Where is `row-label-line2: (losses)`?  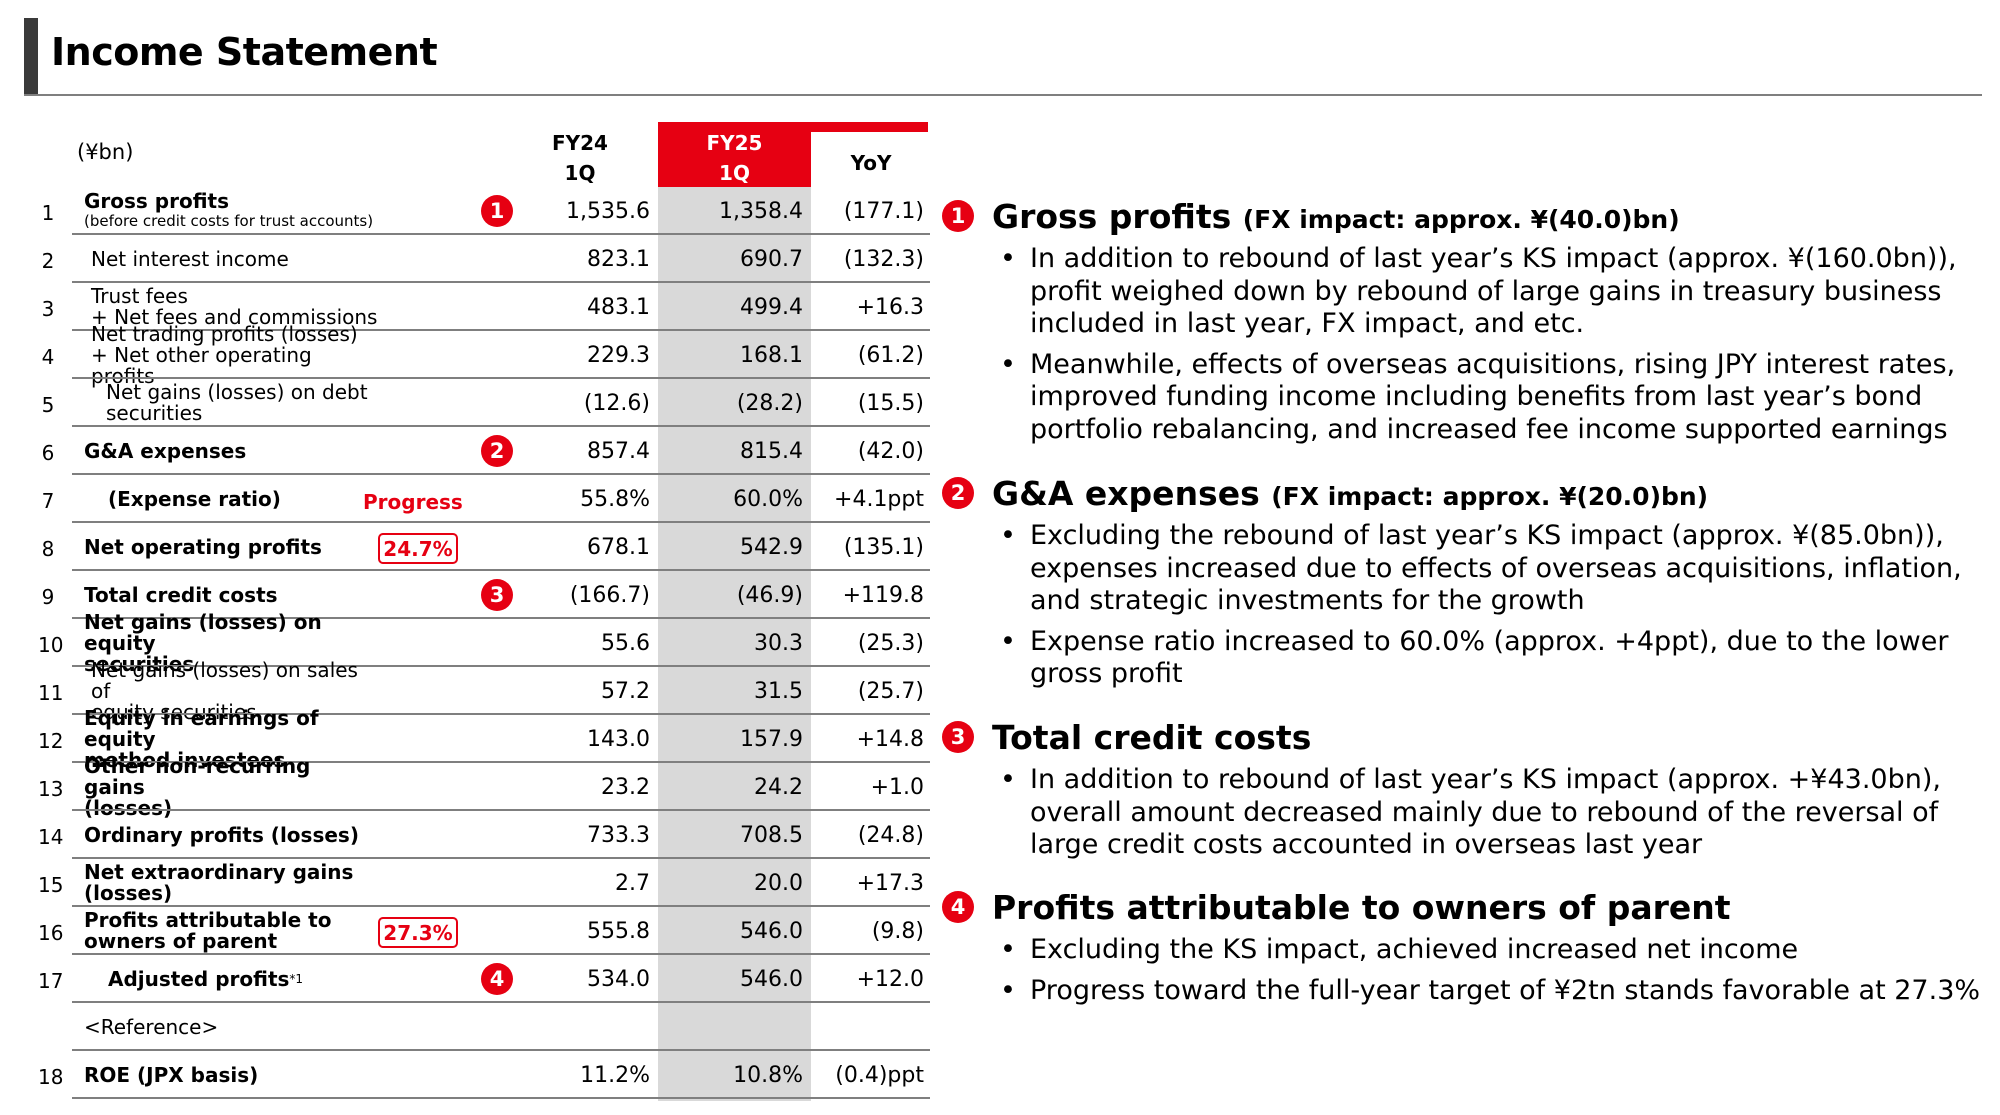
row-label-line2: (losses) is located at coordinates (128, 807).